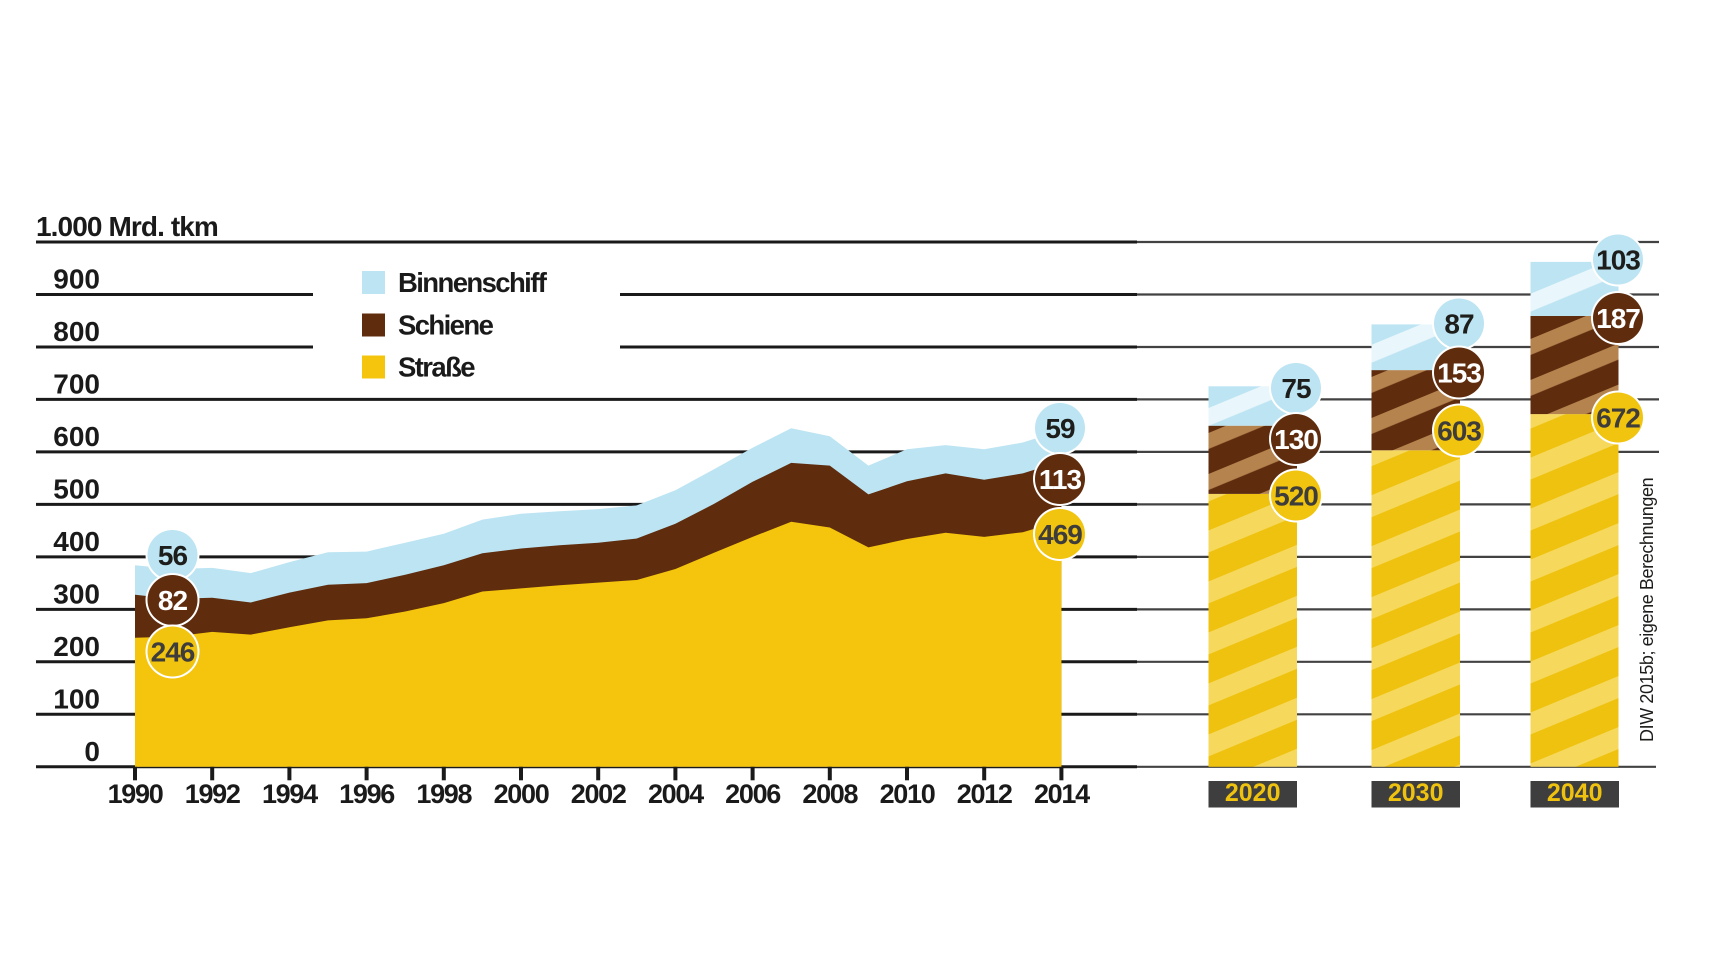 The image size is (1723, 969). What do you see at coordinates (290, 794) in the screenshot?
I see `svg-text: 1994` at bounding box center [290, 794].